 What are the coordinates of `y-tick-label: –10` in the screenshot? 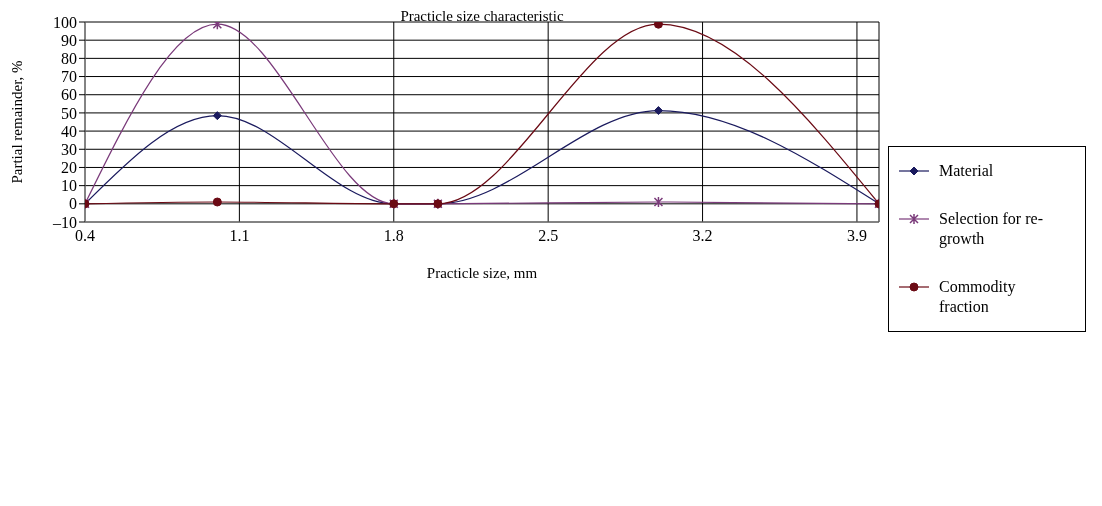 It's located at (64, 222).